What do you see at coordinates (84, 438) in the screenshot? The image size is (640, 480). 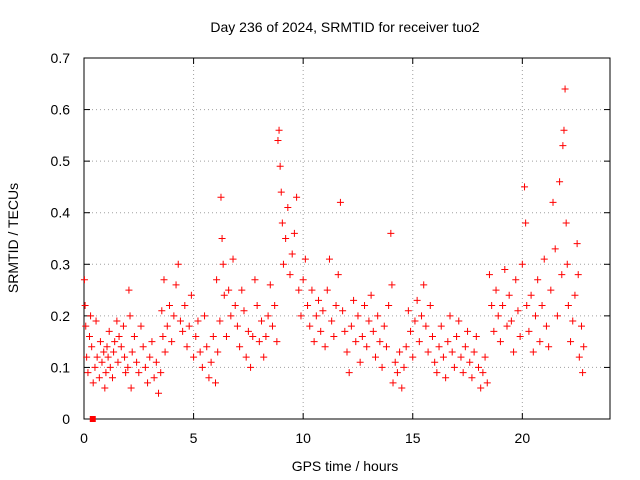 I see `x-tick-label: 0` at bounding box center [84, 438].